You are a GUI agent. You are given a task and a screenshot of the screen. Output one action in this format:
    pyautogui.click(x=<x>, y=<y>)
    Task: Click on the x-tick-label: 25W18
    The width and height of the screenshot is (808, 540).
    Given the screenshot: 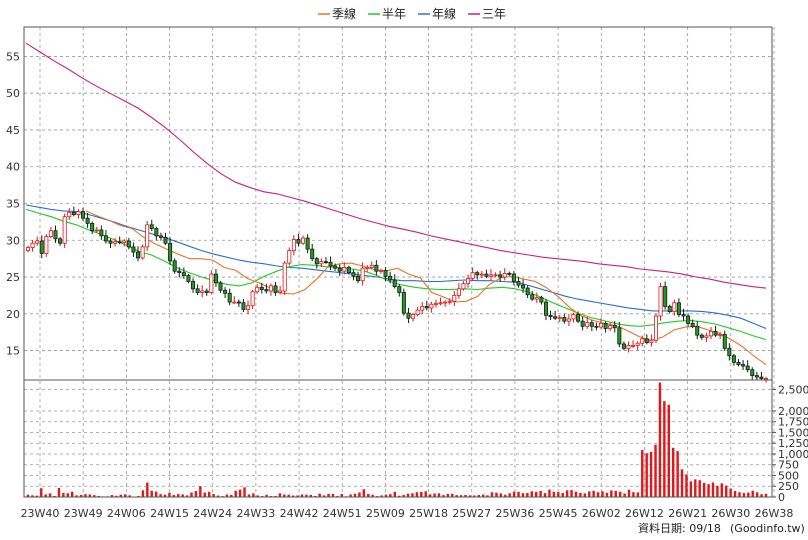 What is the action you would take?
    pyautogui.click(x=428, y=513)
    